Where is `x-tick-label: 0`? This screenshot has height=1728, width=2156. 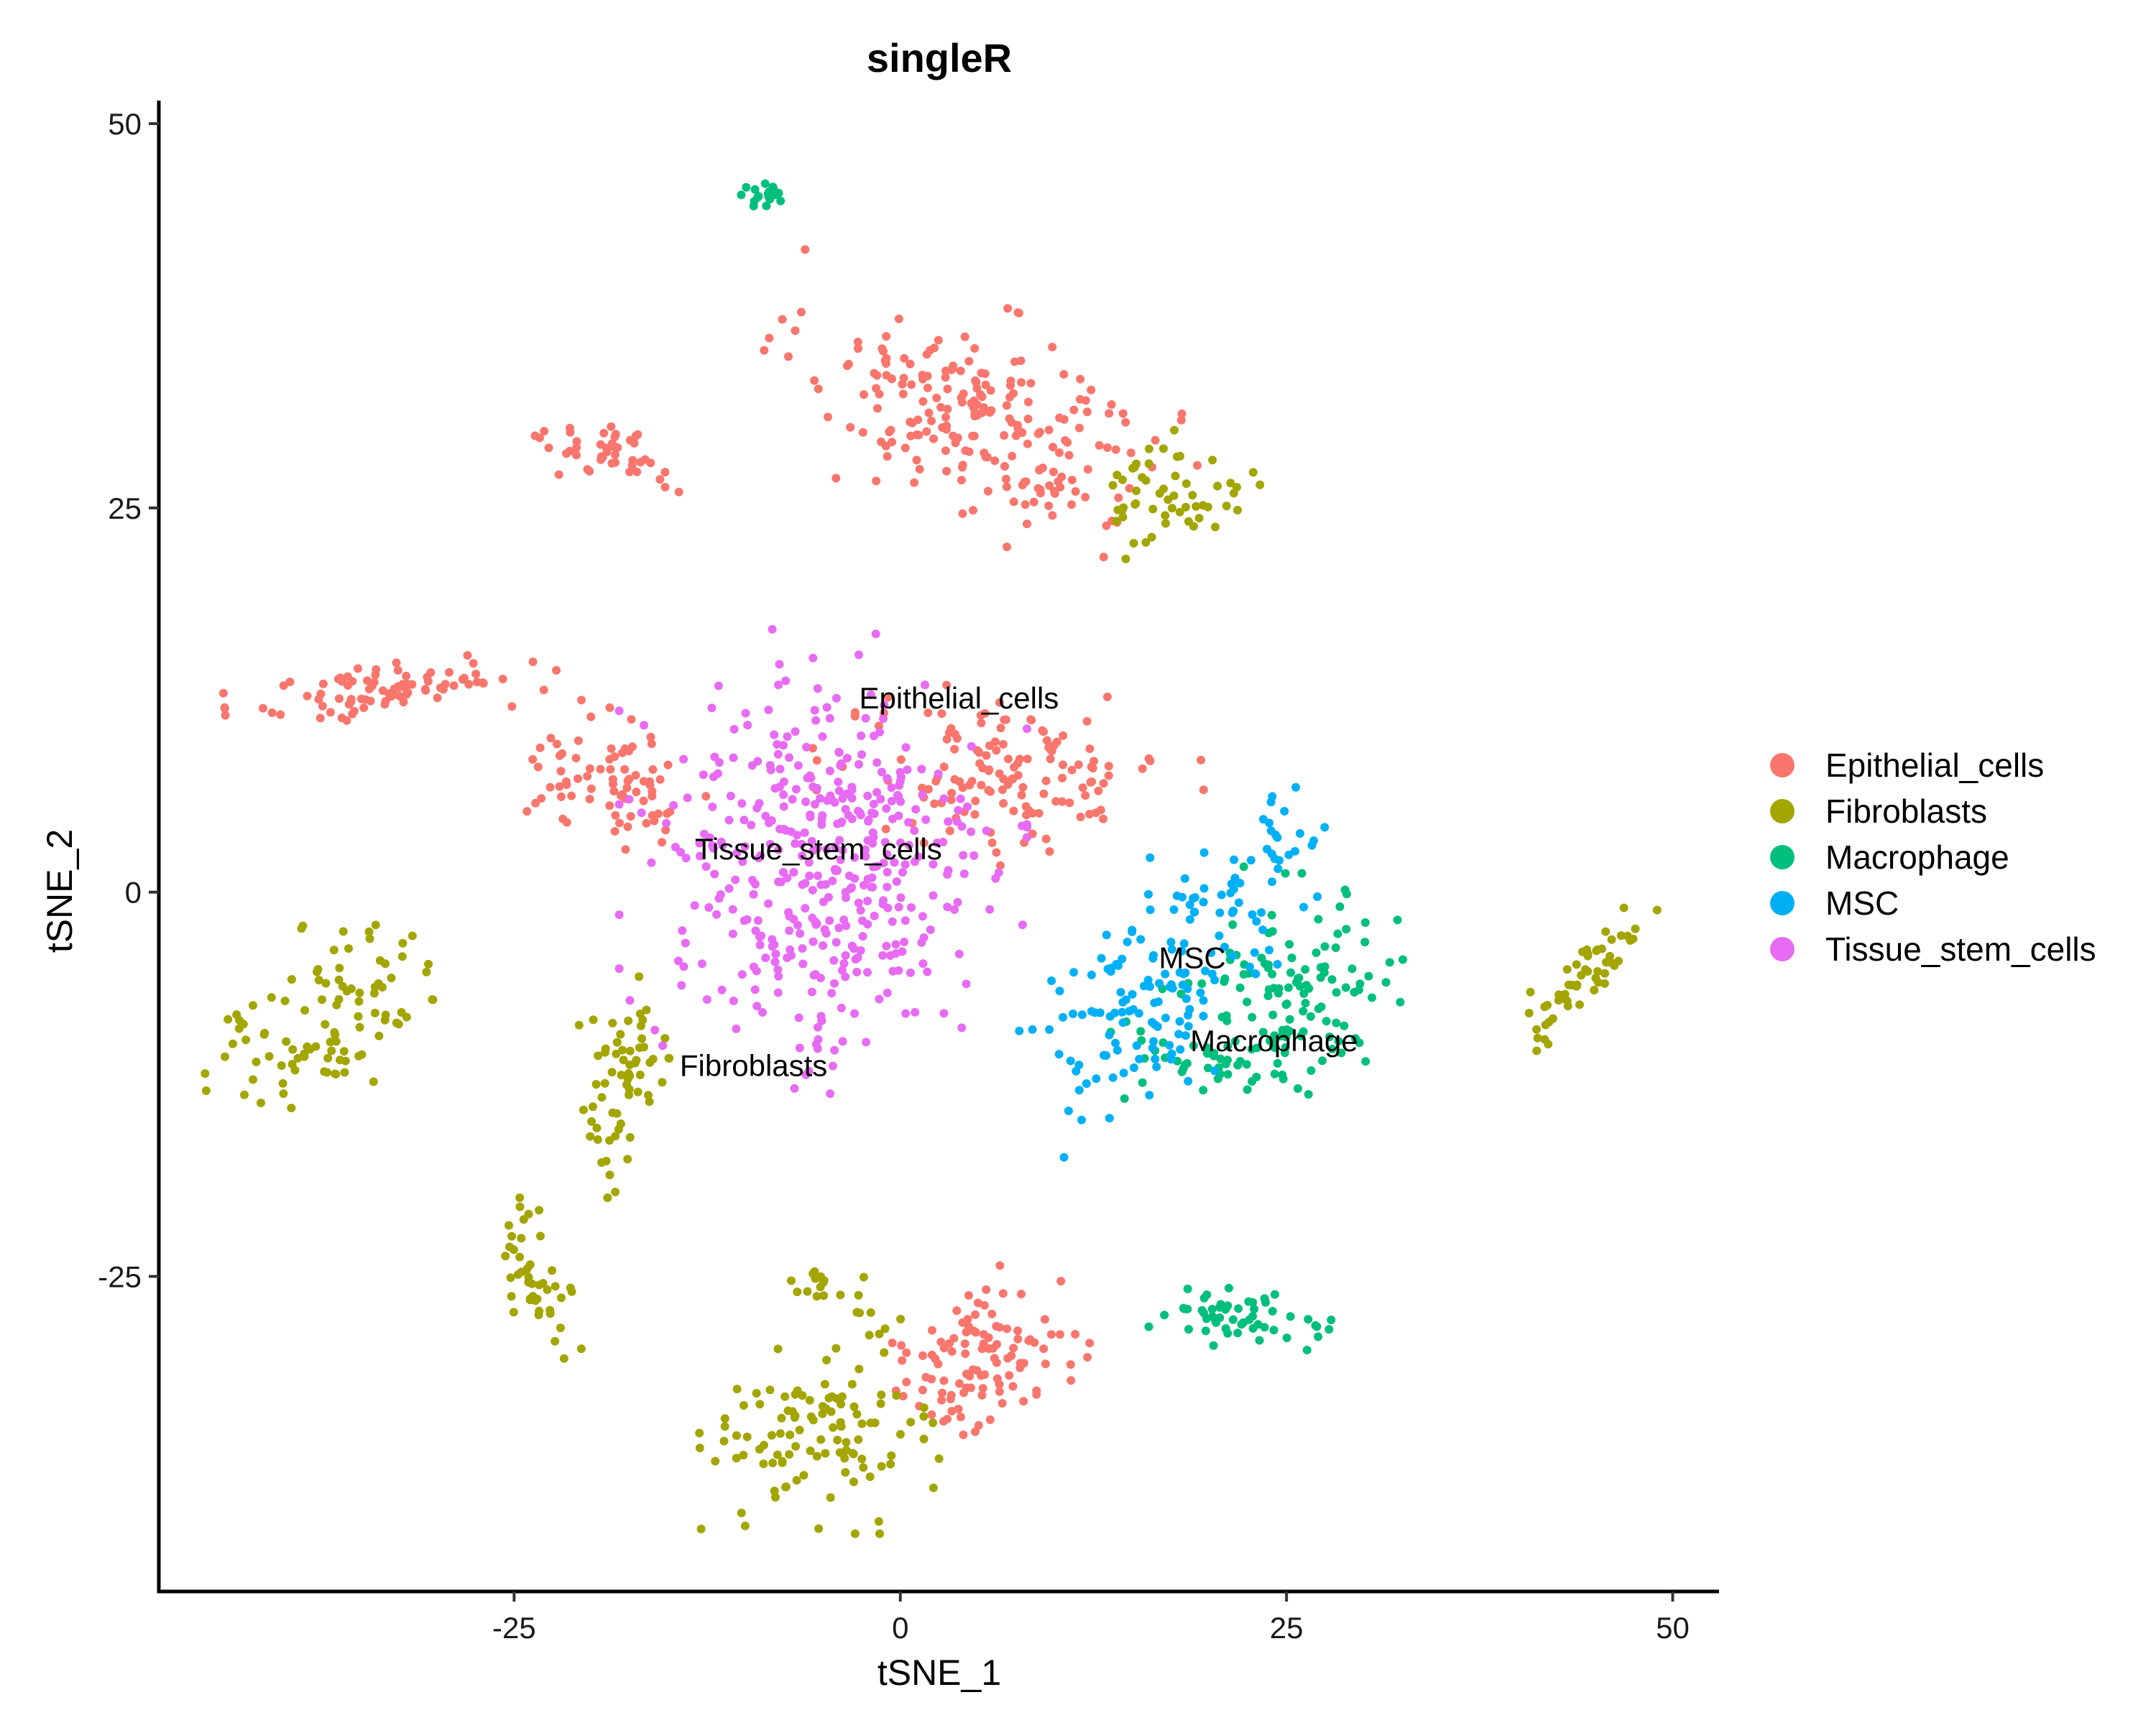
x-tick-label: 0 is located at coordinates (900, 1628).